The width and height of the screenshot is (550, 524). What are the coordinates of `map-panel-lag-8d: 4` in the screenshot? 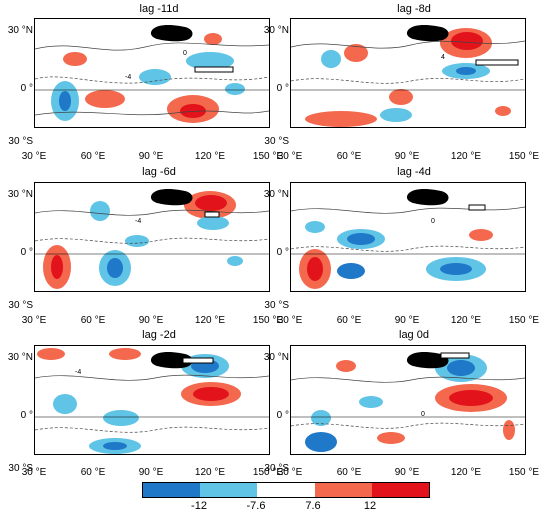 It's located at (408, 73).